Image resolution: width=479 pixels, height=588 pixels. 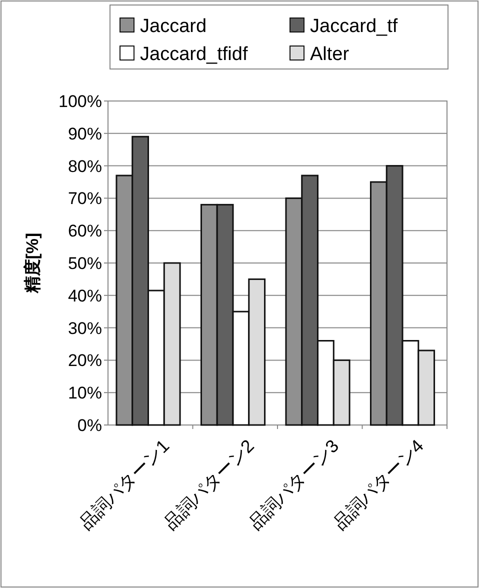 I want to click on legend-label: Alter, so click(x=330, y=54).